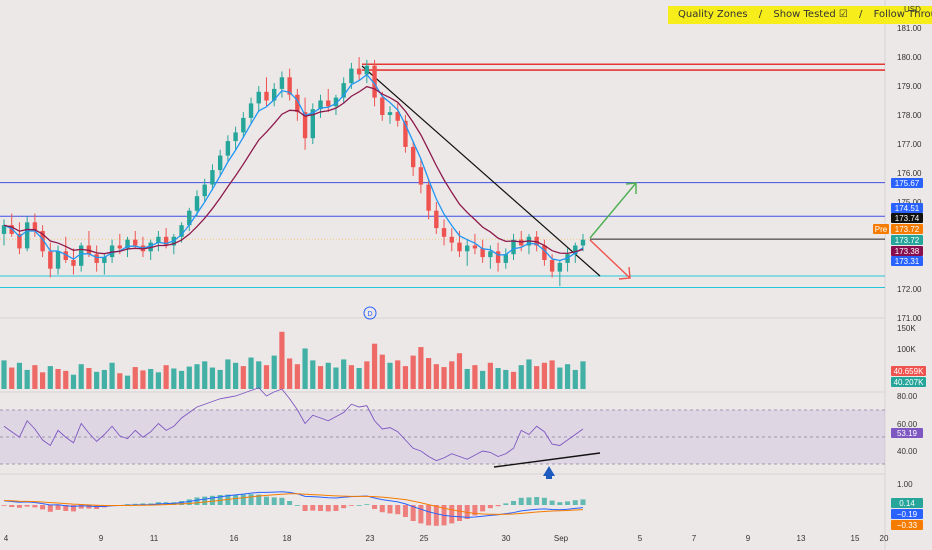 The height and width of the screenshot is (550, 932). I want to click on volume-tick-label: 100K, so click(906, 349).